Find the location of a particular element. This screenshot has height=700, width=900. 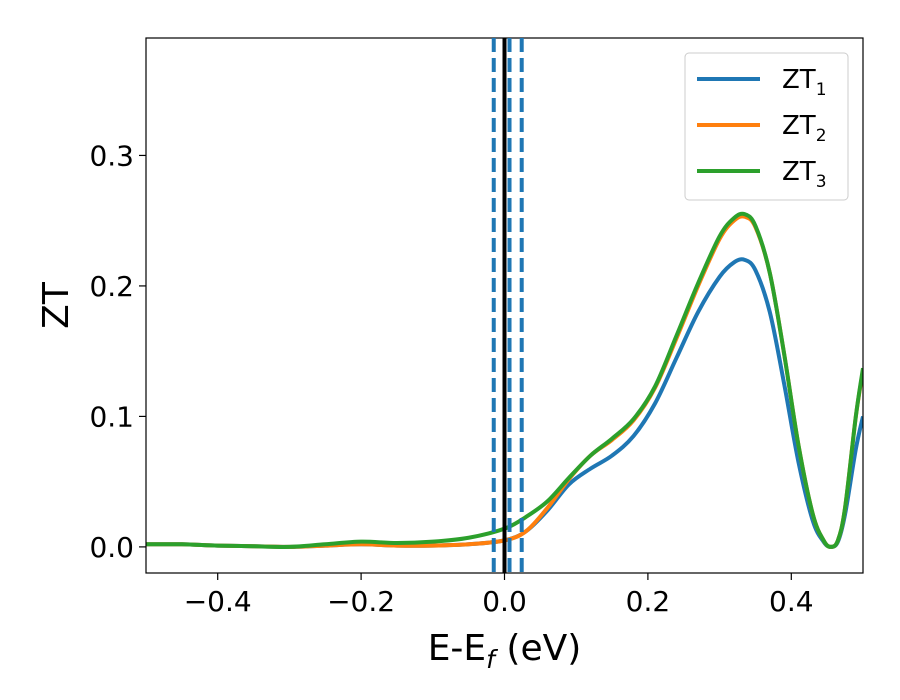

legend-label-3: ZT3 is located at coordinates (804, 174).